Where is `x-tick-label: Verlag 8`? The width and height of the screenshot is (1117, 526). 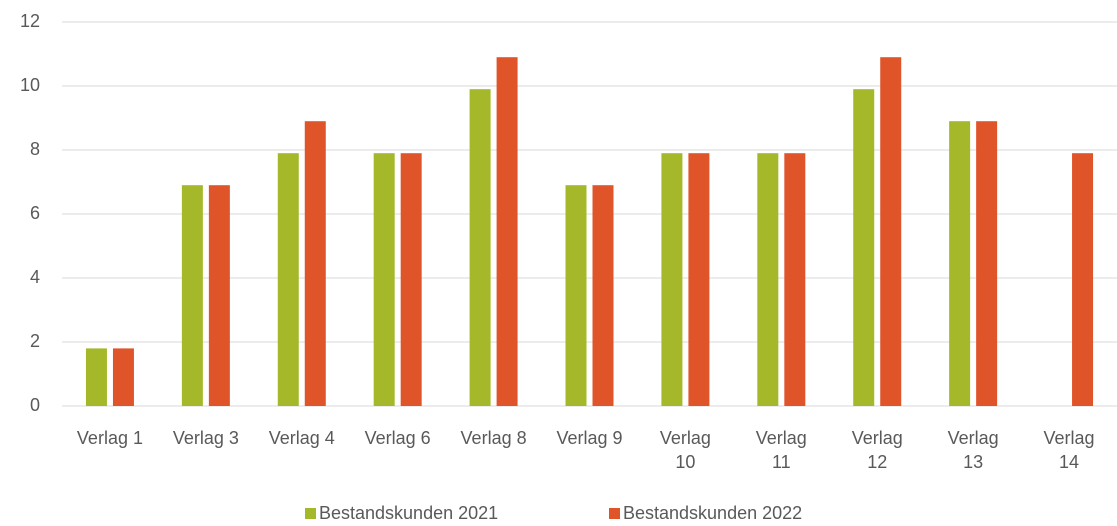 x-tick-label: Verlag 8 is located at coordinates (493, 438).